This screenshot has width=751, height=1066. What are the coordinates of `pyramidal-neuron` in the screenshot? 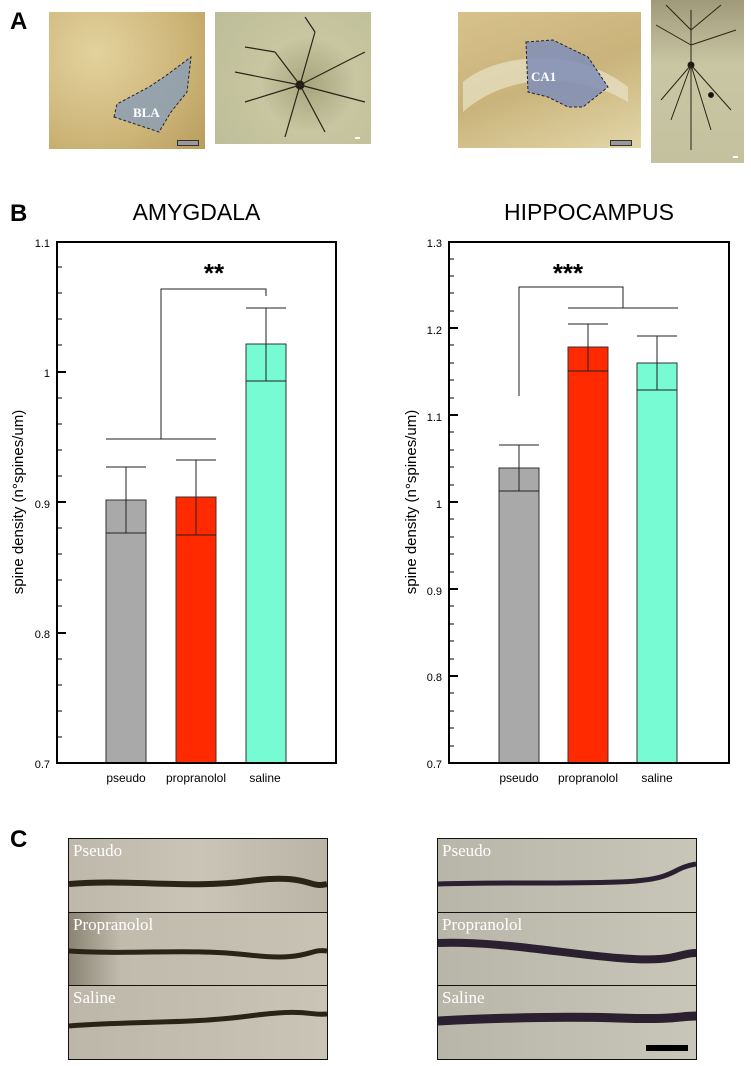 It's located at (696, 77).